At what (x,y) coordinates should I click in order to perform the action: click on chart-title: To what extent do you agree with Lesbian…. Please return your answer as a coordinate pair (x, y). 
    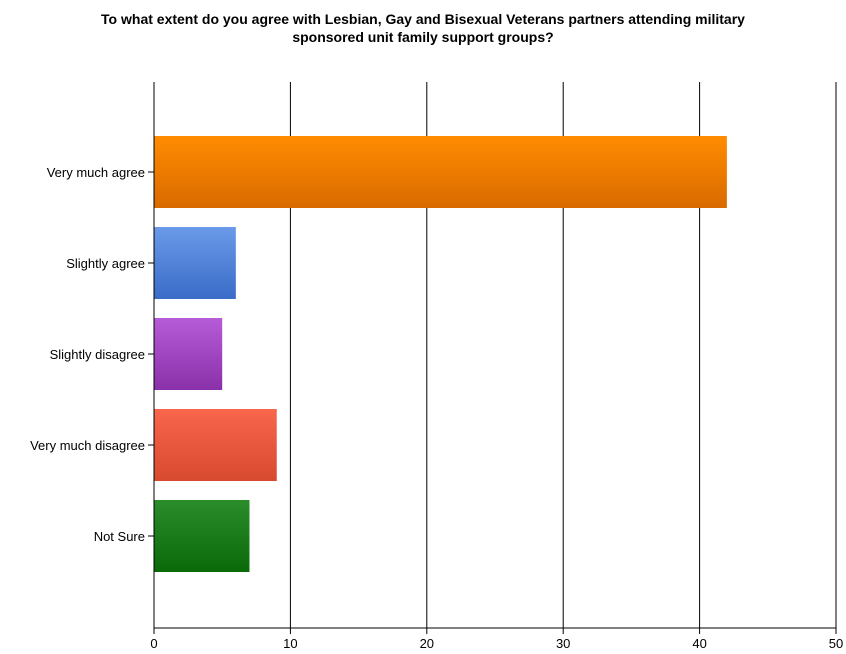
    Looking at the image, I should click on (423, 28).